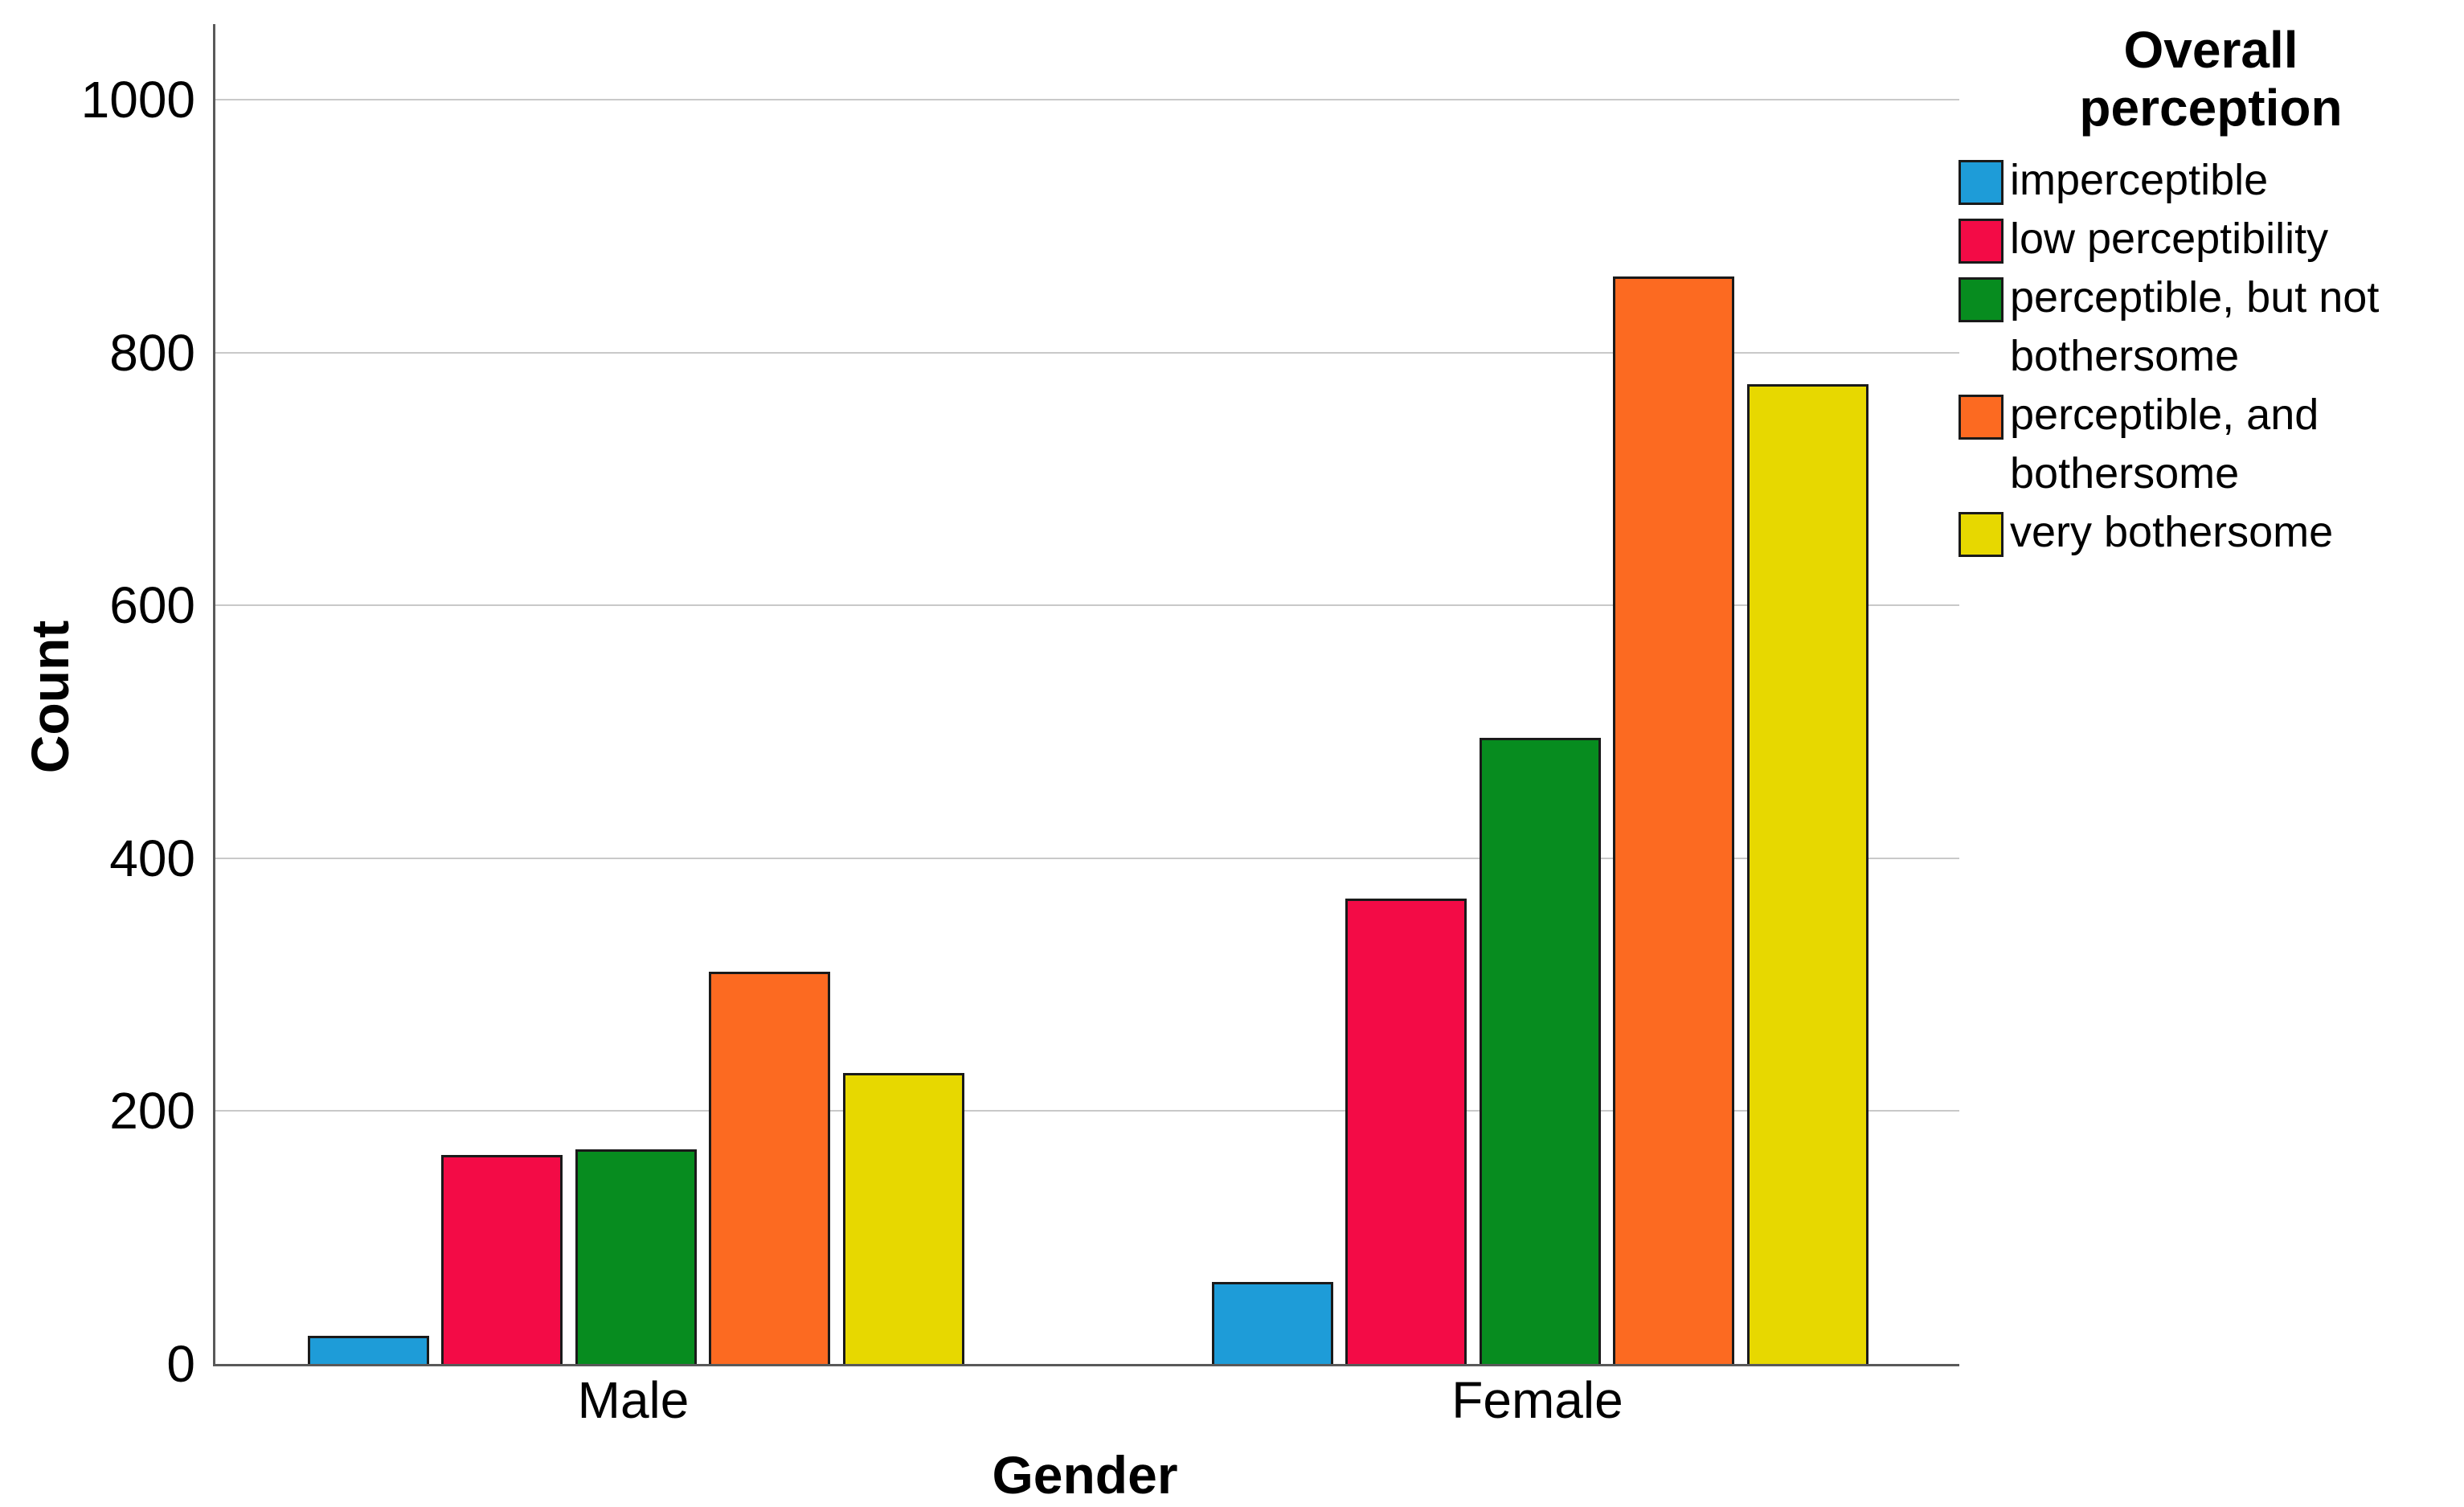 This screenshot has width=2464, height=1507. I want to click on y-tick-label-200: 200, so click(152, 1111).